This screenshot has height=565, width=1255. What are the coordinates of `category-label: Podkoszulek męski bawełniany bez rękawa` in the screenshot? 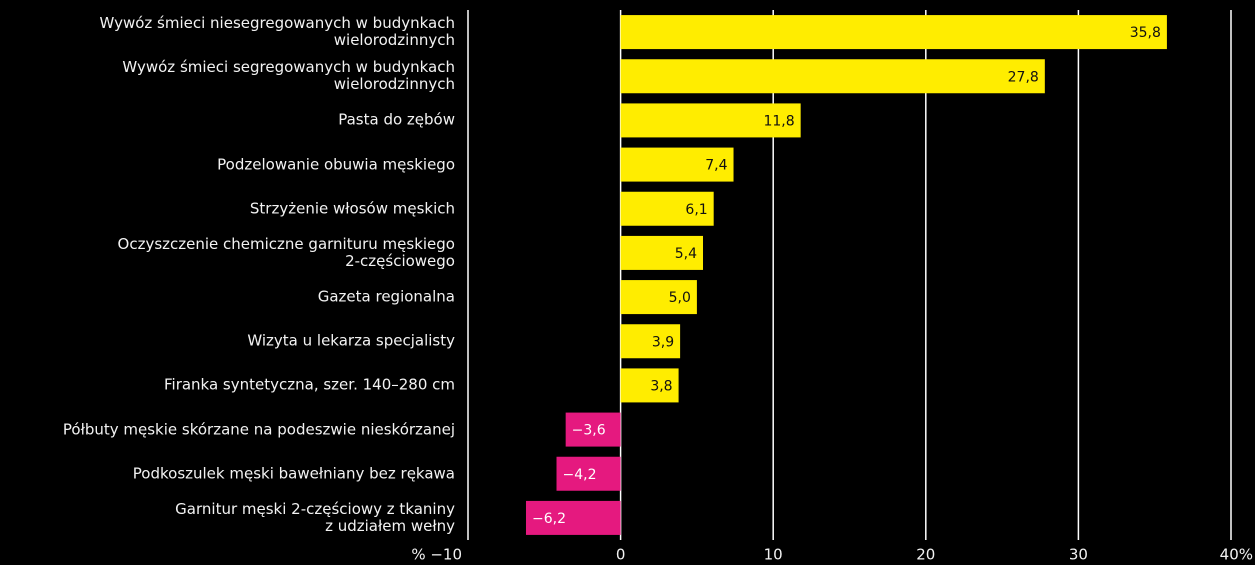 It's located at (293, 473).